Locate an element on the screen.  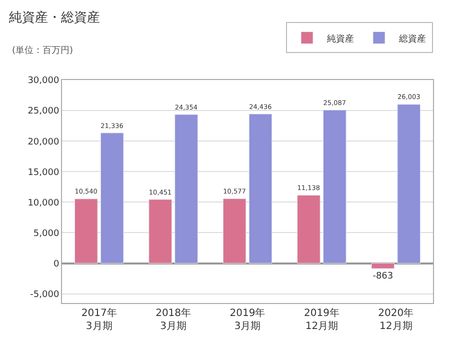
x-tick-label: 2018年 3月期 is located at coordinates (174, 319).